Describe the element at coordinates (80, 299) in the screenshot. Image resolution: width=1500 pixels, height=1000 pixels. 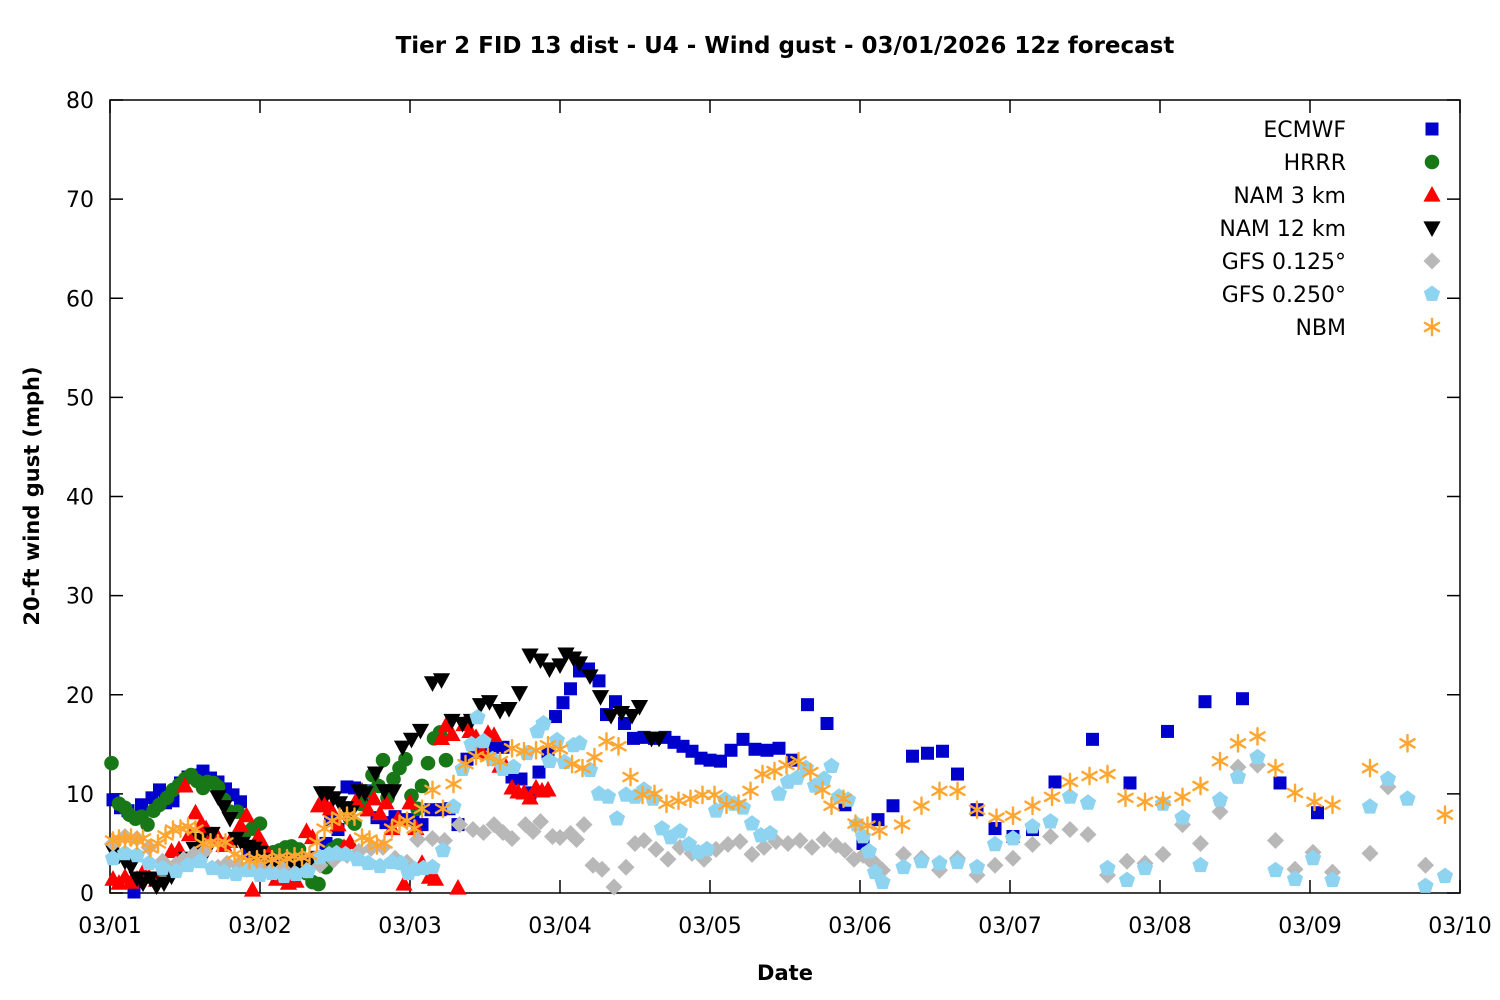
I see `y-tick-label: 60` at that location.